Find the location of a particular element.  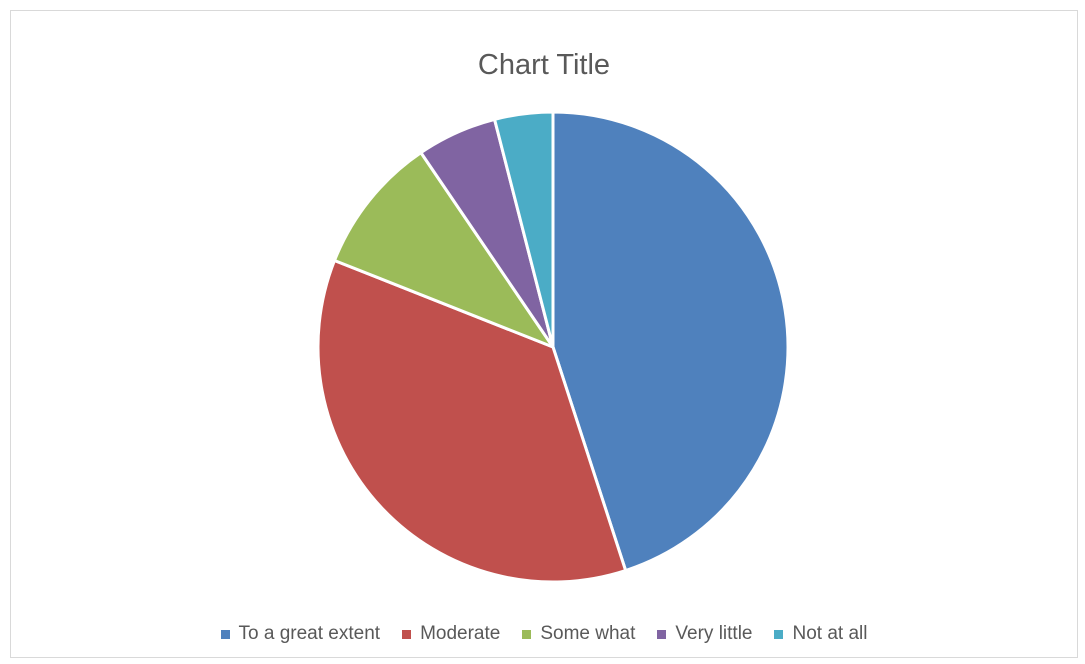

legend-label: Not at all is located at coordinates (830, 633).